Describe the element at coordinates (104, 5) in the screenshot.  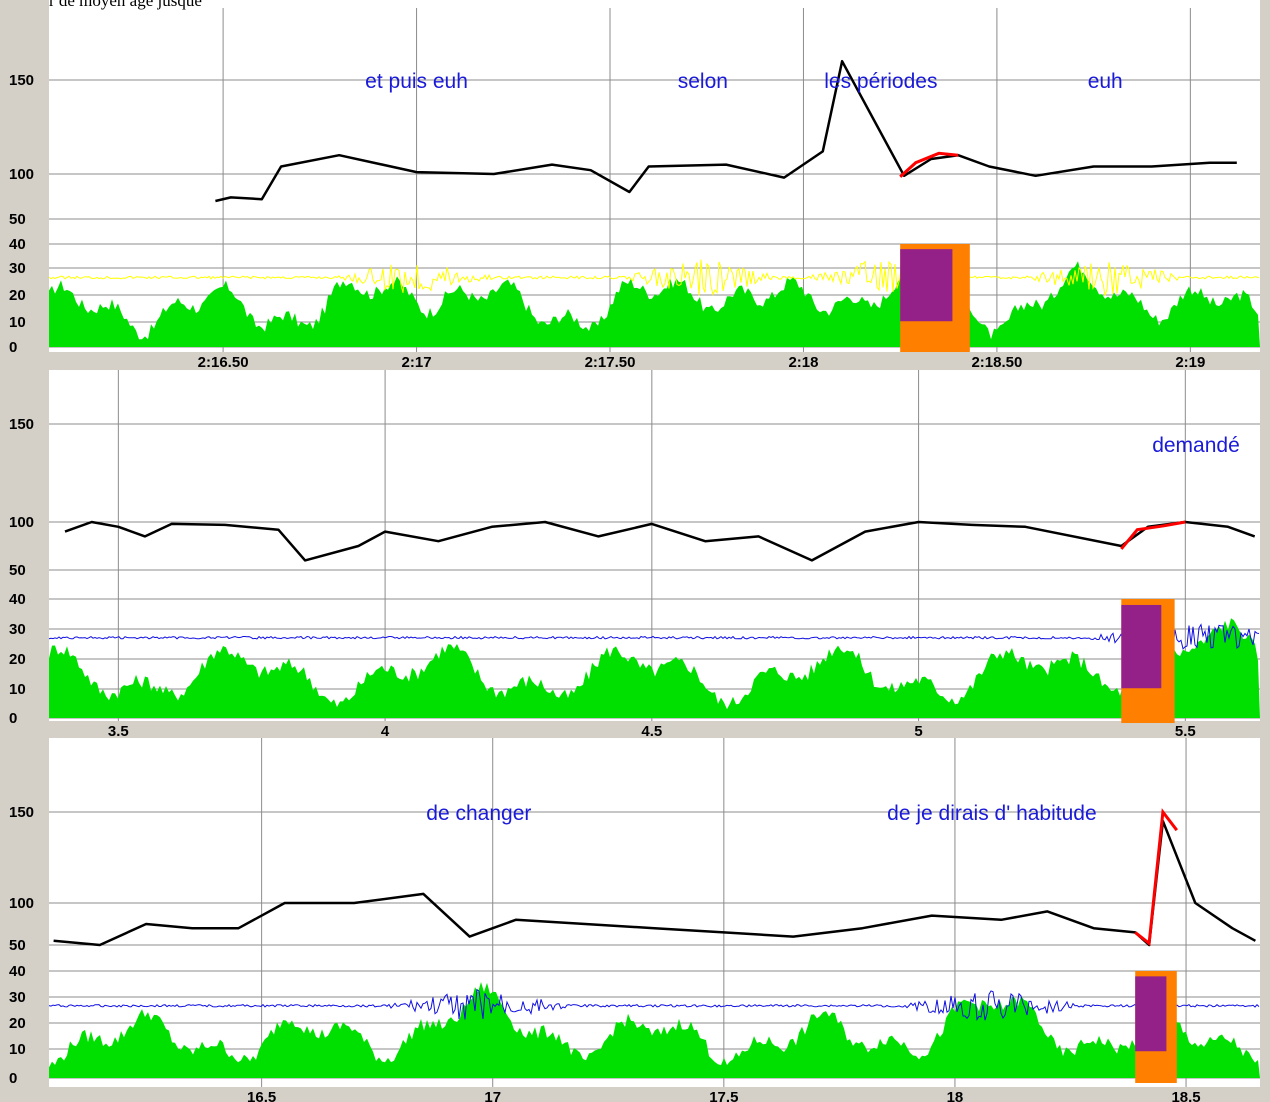
I see `page-caption: à partir de moyen âge jusque` at that location.